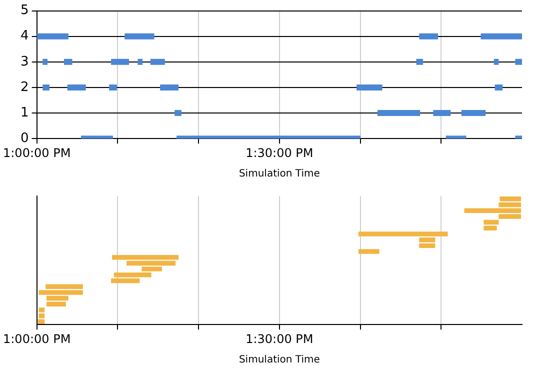 Image resolution: width=536 pixels, height=377 pixels. Describe the element at coordinates (24, 62) in the screenshot. I see `y-tick-label: 3` at that location.